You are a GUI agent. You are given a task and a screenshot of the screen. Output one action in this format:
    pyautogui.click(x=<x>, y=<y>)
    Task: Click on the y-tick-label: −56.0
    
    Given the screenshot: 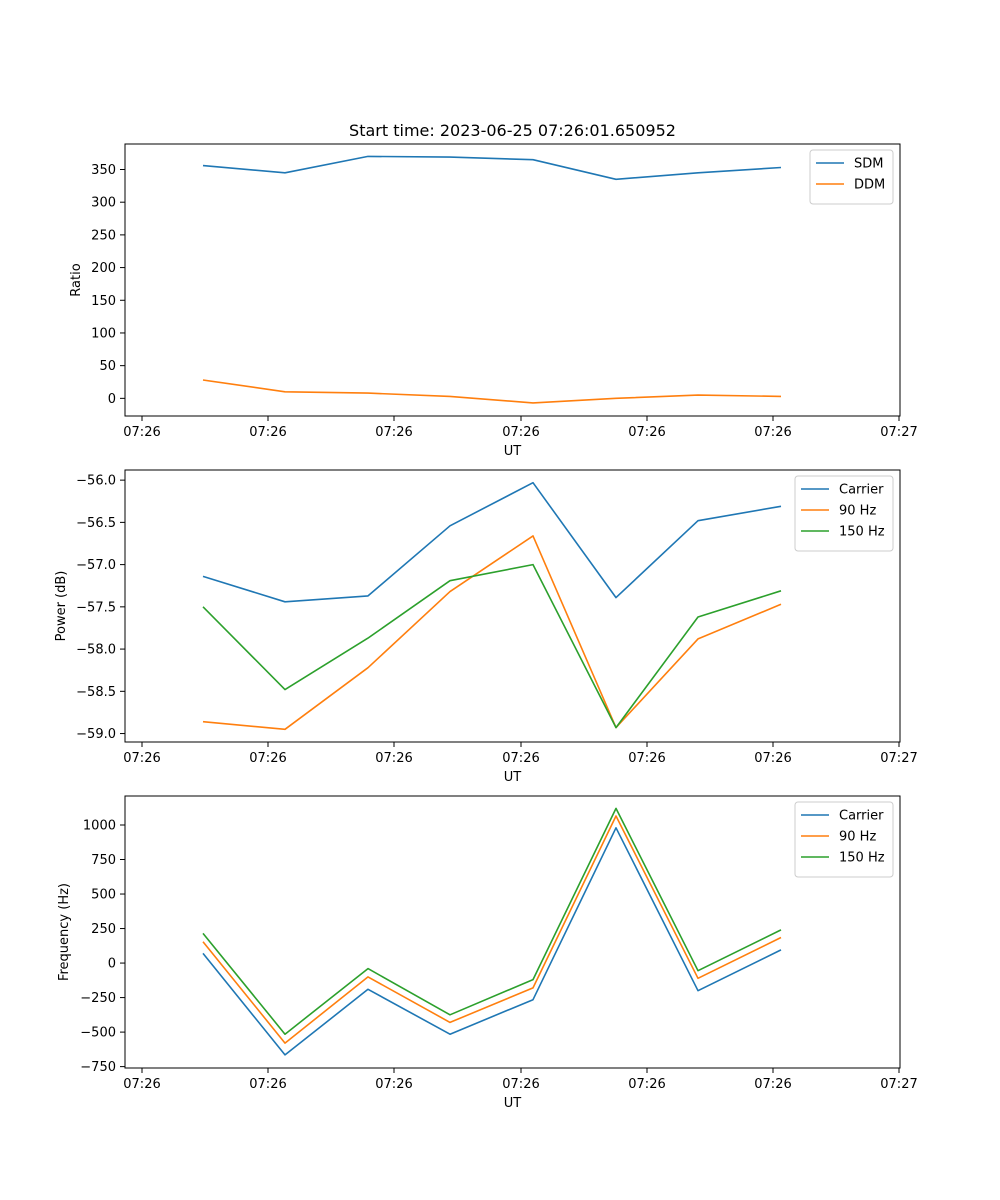 What is the action you would take?
    pyautogui.click(x=96, y=481)
    